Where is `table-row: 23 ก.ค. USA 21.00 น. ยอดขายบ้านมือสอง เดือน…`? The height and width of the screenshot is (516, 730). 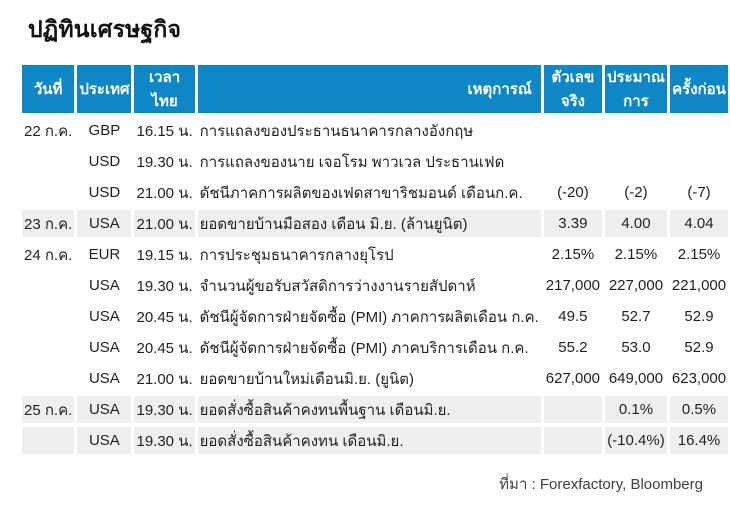 table-row: 23 ก.ค. USA 21.00 น. ยอดขายบ้านมือสอง เดือน… is located at coordinates (375, 223).